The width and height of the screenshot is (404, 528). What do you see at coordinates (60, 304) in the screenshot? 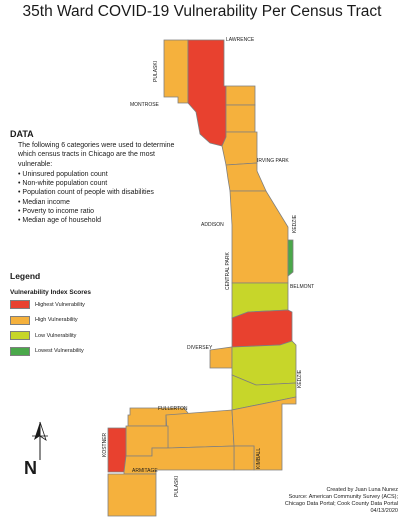
I see `legend-label: Highest Vulnerability` at bounding box center [60, 304].